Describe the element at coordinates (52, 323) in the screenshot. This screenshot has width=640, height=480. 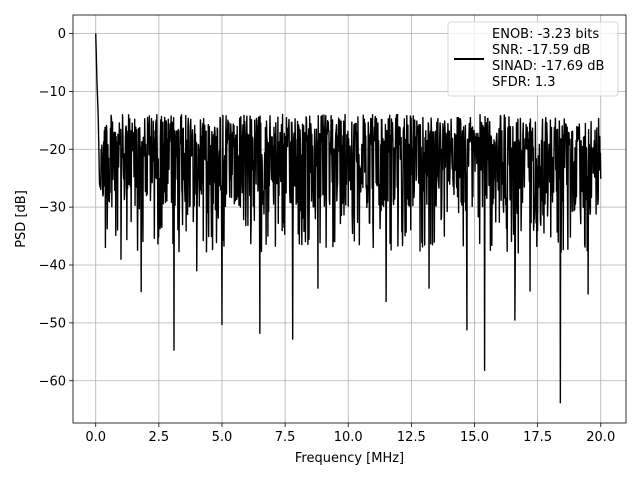
I see `y-tick-label: −50` at that location.